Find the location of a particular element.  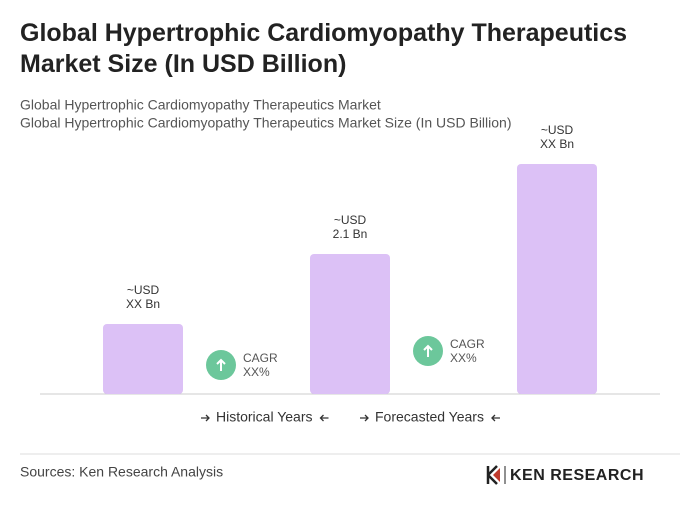

legend-label: Historical Years is located at coordinates (264, 417).